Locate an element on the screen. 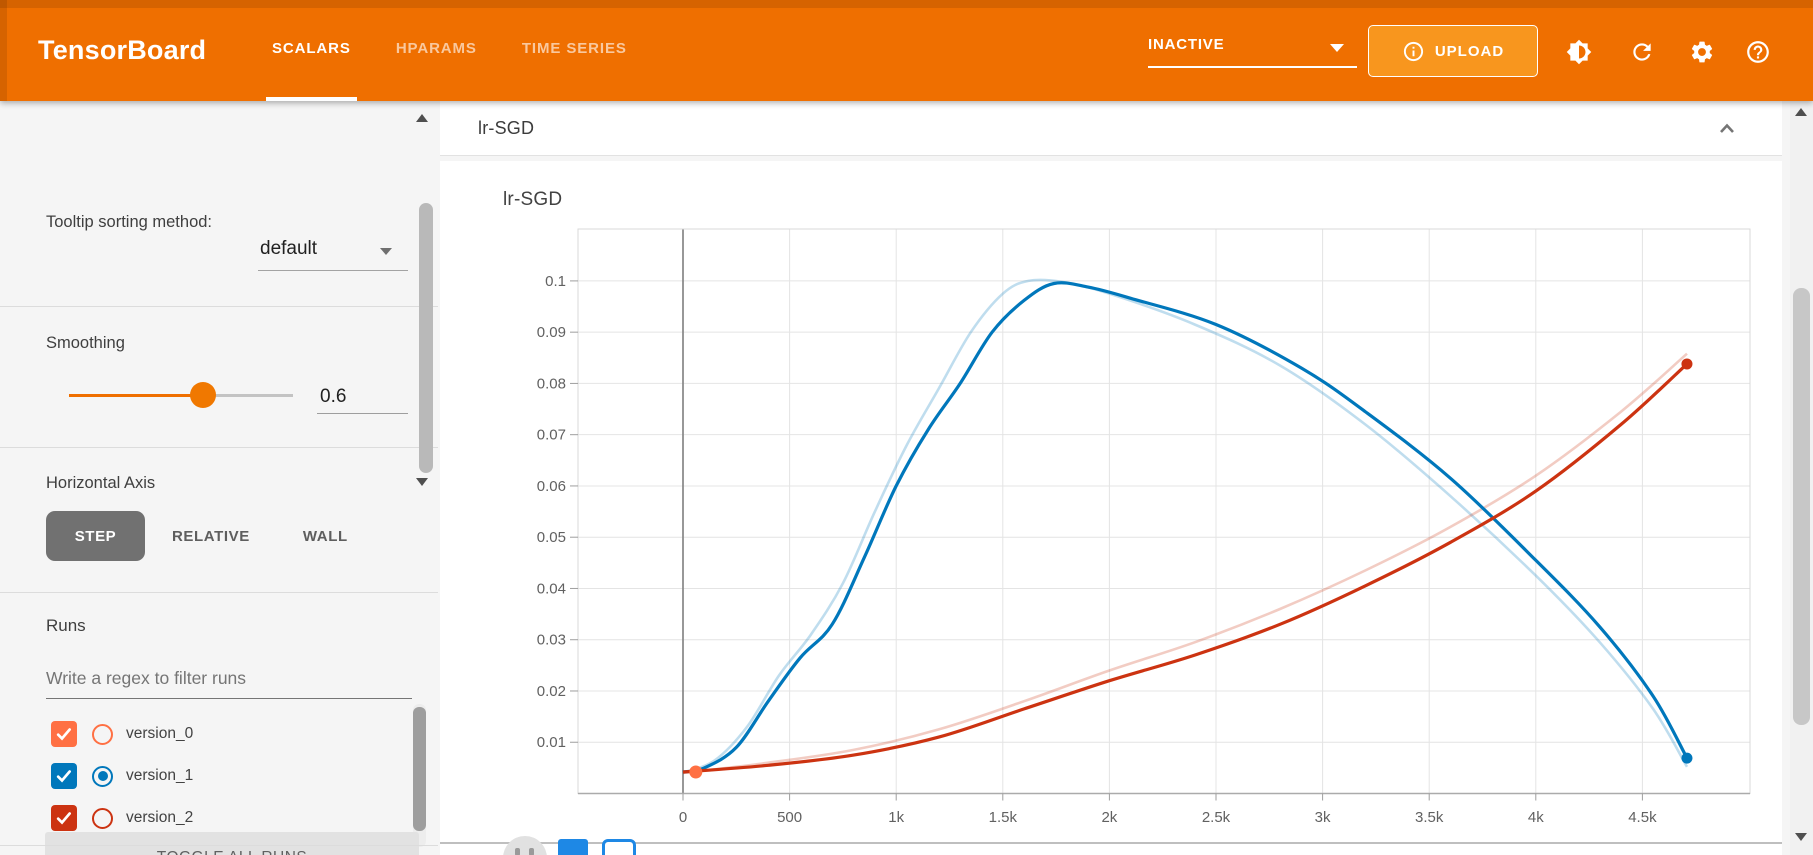 The width and height of the screenshot is (1813, 855). sidebar-scroll-up-icon is located at coordinates (422, 118).